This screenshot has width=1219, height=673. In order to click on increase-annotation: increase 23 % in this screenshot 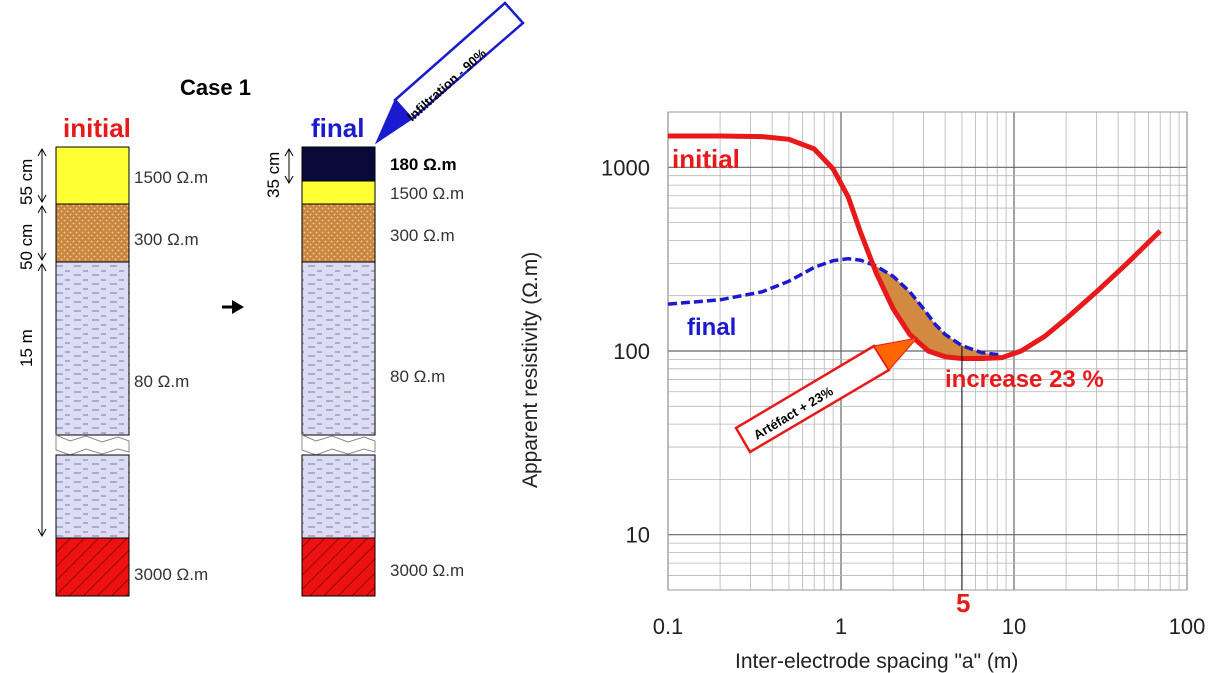, I will do `click(1024, 379)`.